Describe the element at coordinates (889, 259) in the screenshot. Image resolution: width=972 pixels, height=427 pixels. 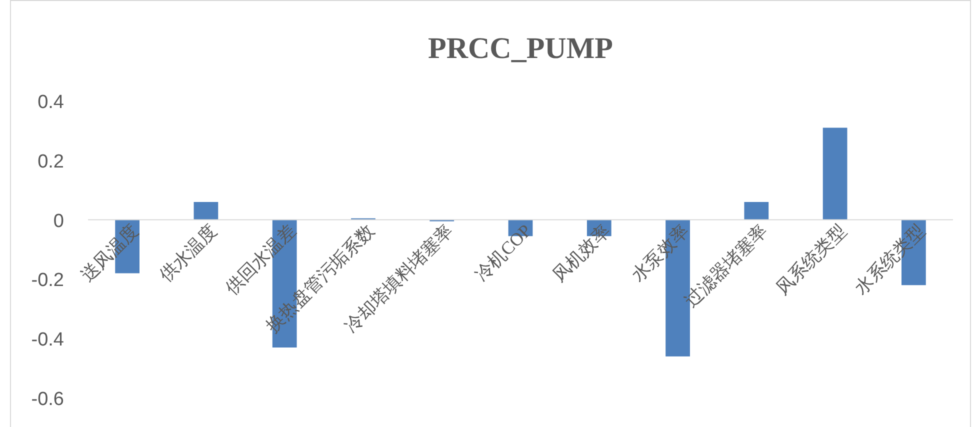
I see `x-tick-label: 水系统类型` at that location.